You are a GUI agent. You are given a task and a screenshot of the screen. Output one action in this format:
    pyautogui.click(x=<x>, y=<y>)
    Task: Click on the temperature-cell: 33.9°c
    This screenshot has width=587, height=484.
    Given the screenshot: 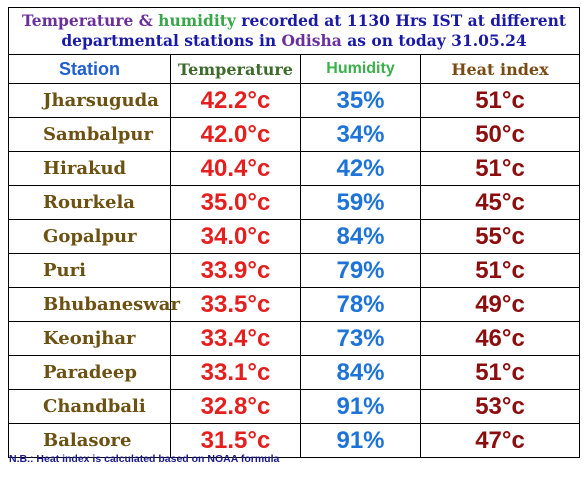 What is the action you would take?
    pyautogui.click(x=235, y=270)
    